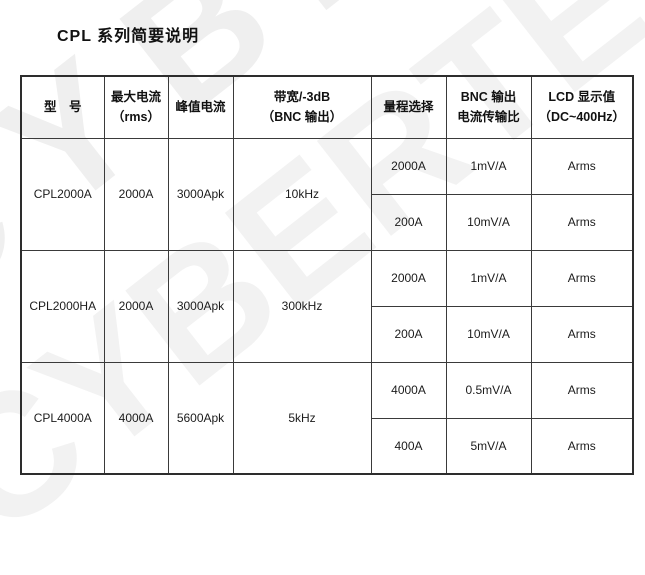 Image resolution: width=645 pixels, height=575 pixels. What do you see at coordinates (408, 107) in the screenshot?
I see `header-range-select: 量程选择` at bounding box center [408, 107].